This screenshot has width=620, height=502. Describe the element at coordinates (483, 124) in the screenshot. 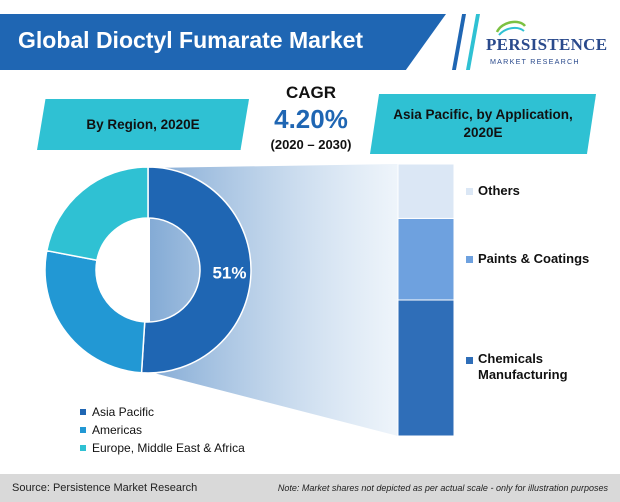

I see `application-box: Asia Pacific, by Application, 2020E` at that location.